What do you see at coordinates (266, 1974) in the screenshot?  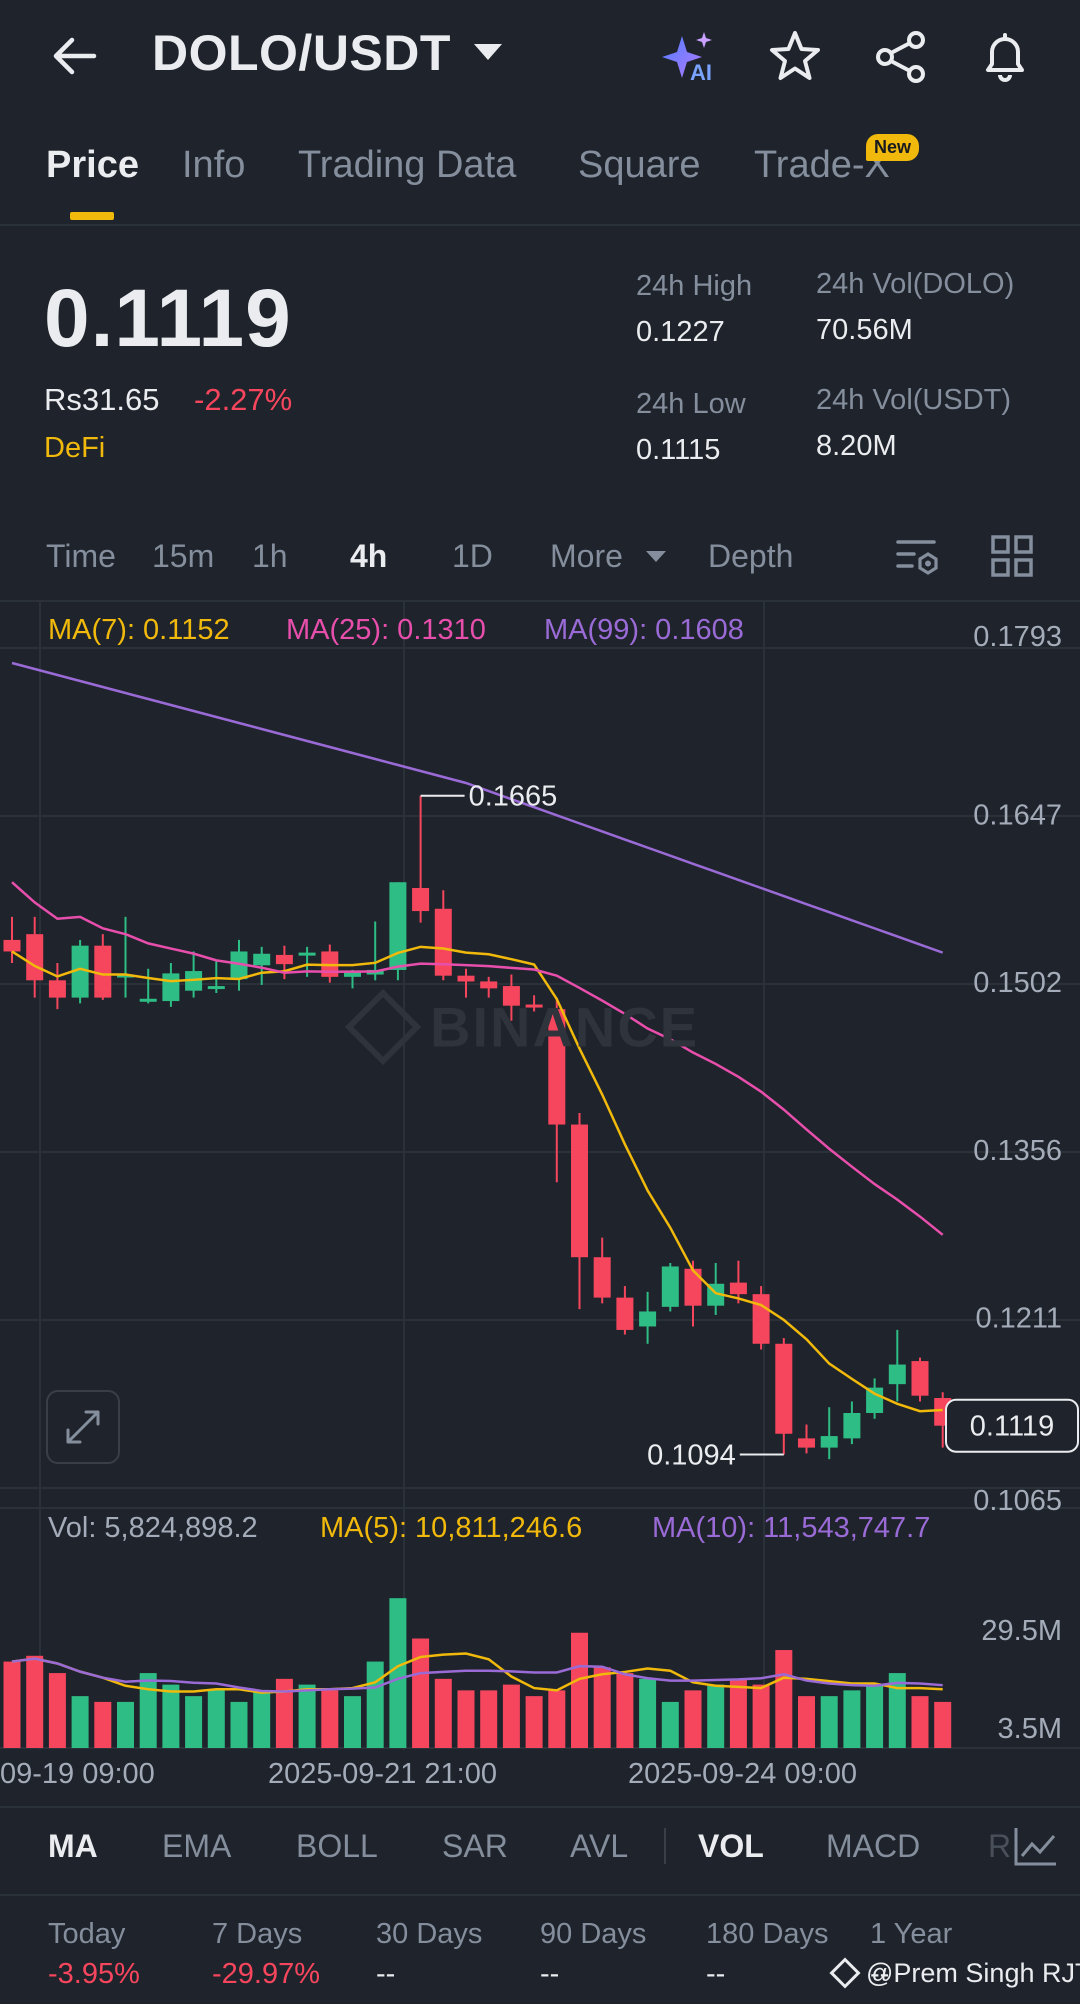 I see `perf-value: -29.97%` at bounding box center [266, 1974].